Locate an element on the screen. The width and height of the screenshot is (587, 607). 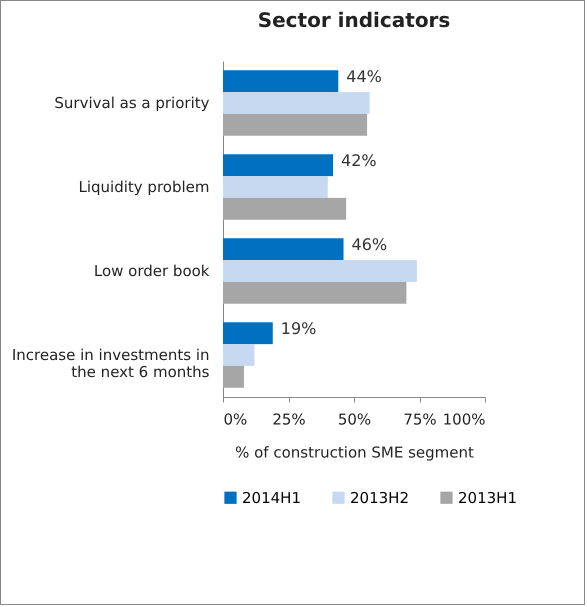
y-tick-label: Liquidity problem is located at coordinates (144, 187).